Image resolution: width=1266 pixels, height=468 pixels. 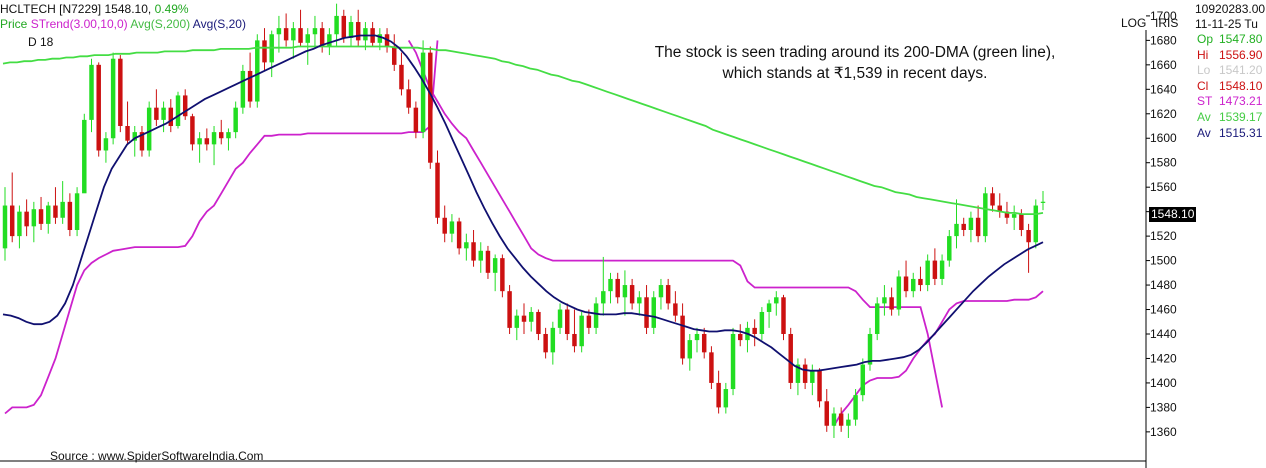 What do you see at coordinates (219, 24) in the screenshot?
I see `indicator-avg20: Avg(S,20)` at bounding box center [219, 24].